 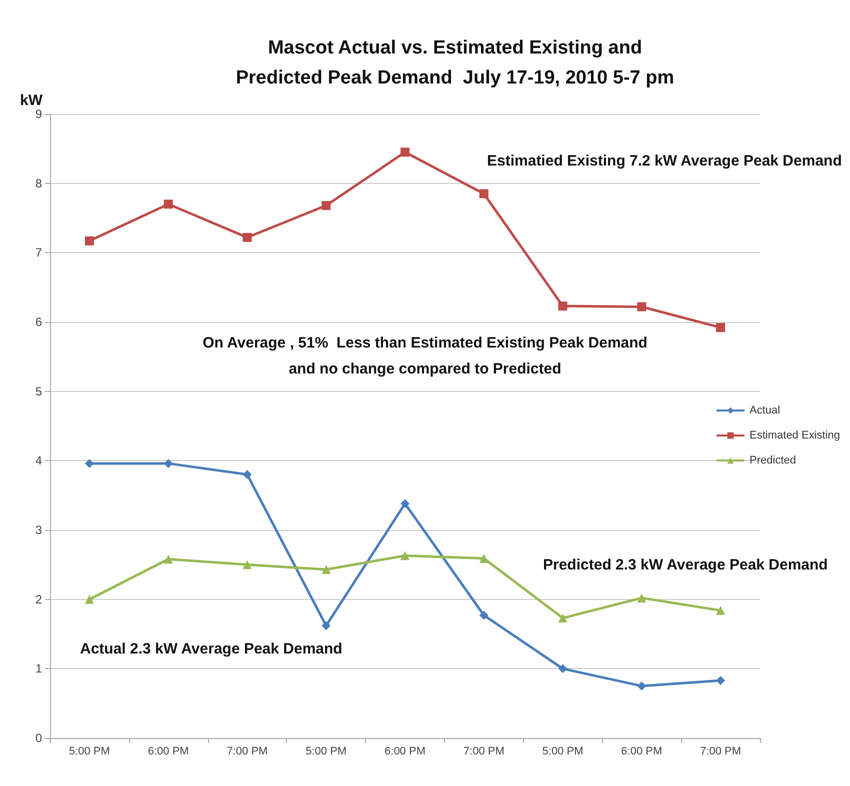 What do you see at coordinates (664, 161) in the screenshot?
I see `annotation: Estimatied Existing 7.2 kW Average Peak Demand` at bounding box center [664, 161].